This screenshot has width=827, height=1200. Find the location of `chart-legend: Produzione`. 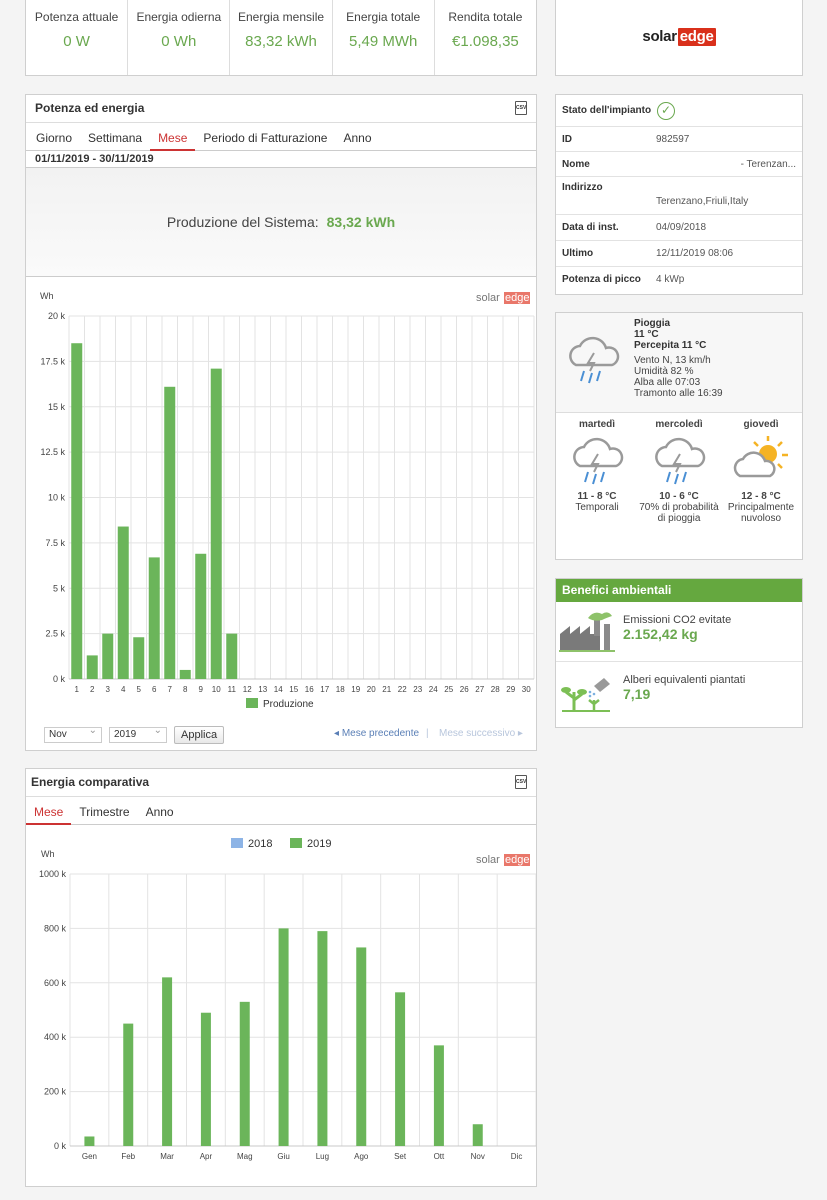

chart-legend: Produzione is located at coordinates (280, 704).